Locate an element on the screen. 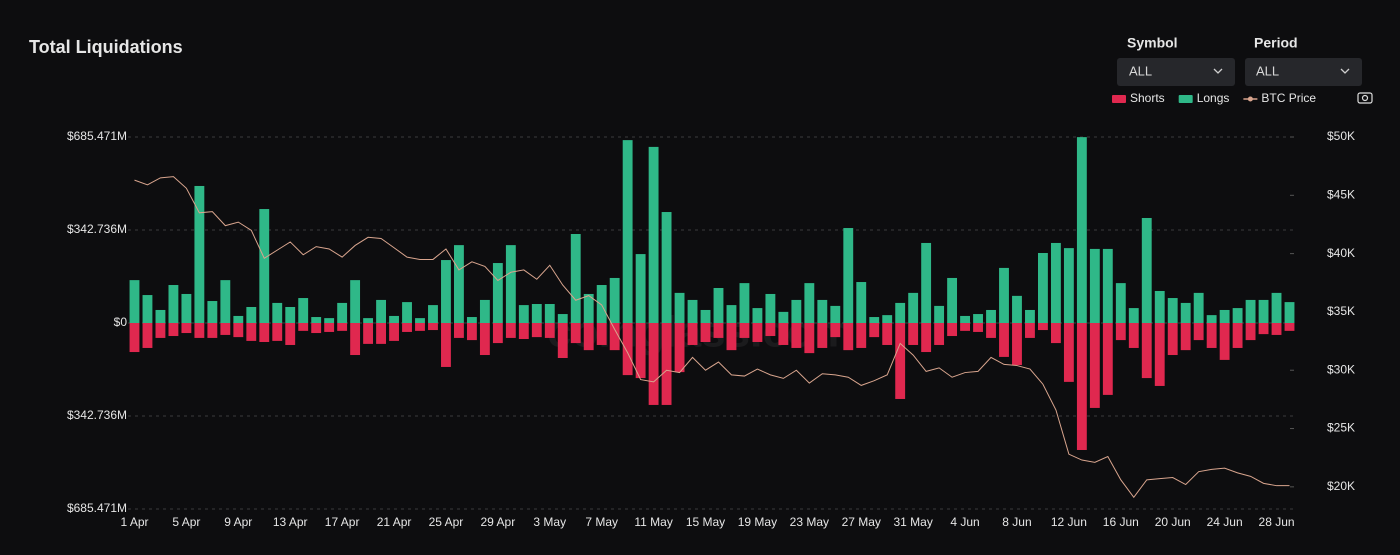 The height and width of the screenshot is (555, 1400). y-tick-label: $685.471M is located at coordinates (97, 136).